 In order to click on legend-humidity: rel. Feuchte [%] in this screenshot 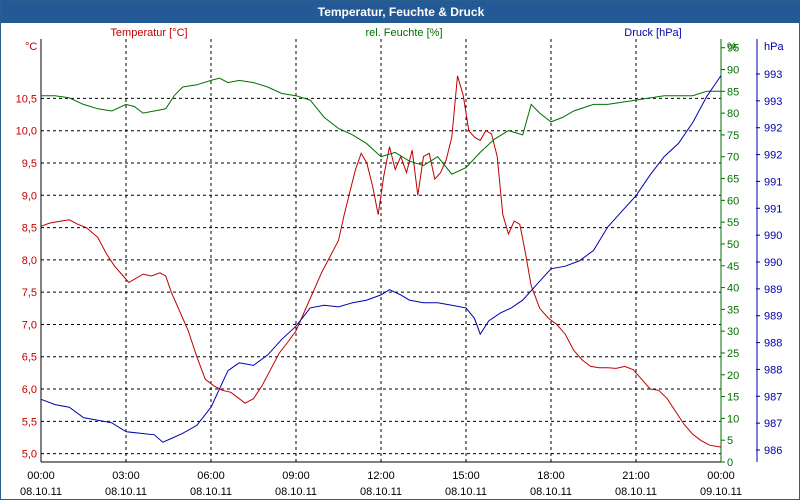, I will do `click(403, 33)`.